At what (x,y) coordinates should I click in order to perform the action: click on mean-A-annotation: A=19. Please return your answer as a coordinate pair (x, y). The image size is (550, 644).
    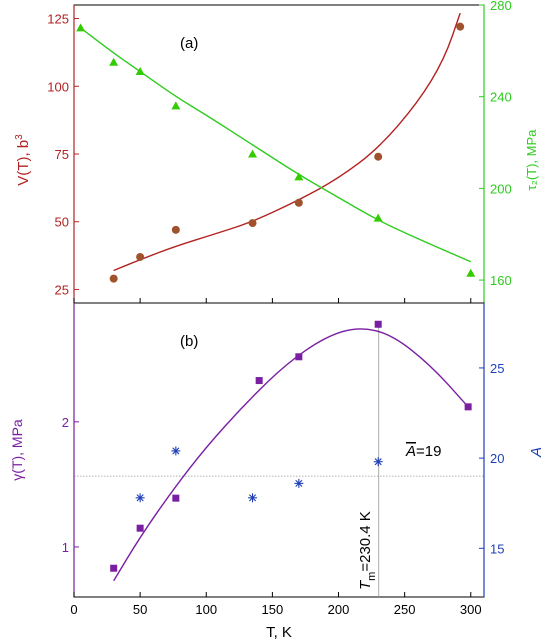
    Looking at the image, I should click on (423, 451).